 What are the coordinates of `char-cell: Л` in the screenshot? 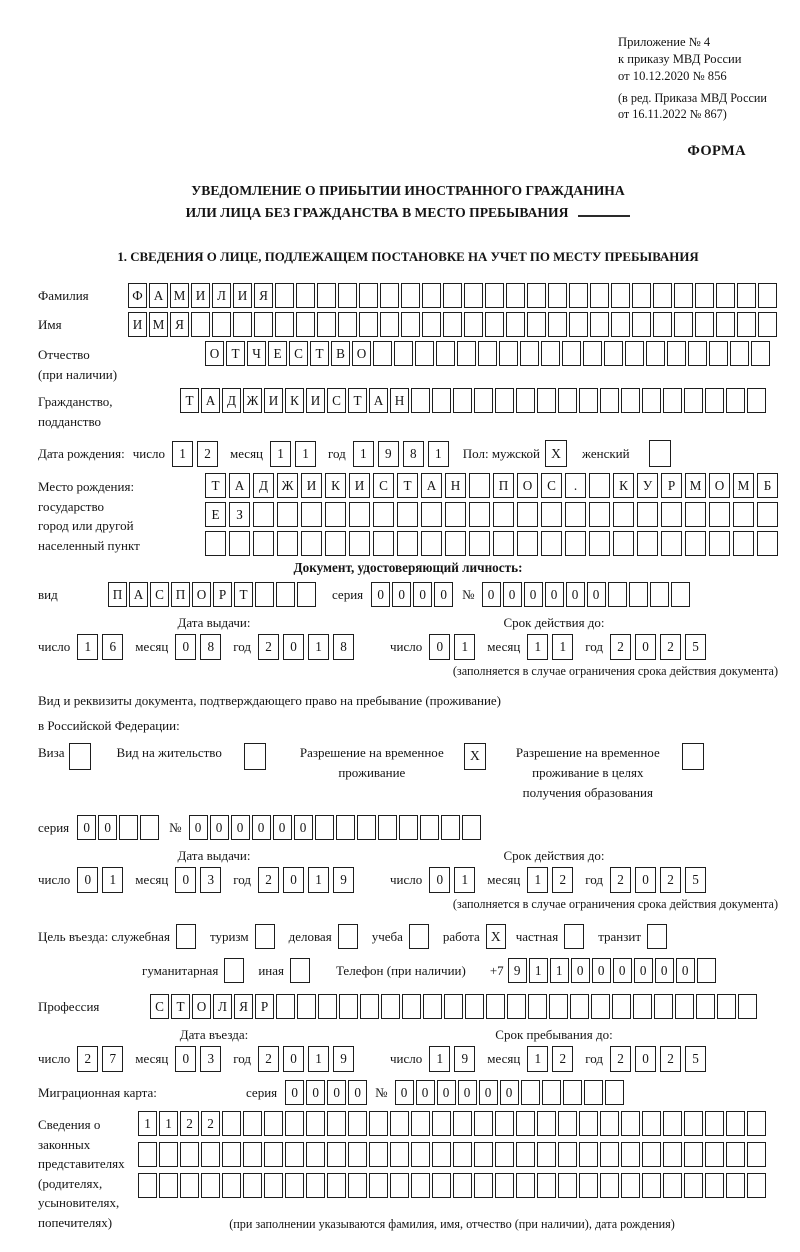 It's located at (221, 296).